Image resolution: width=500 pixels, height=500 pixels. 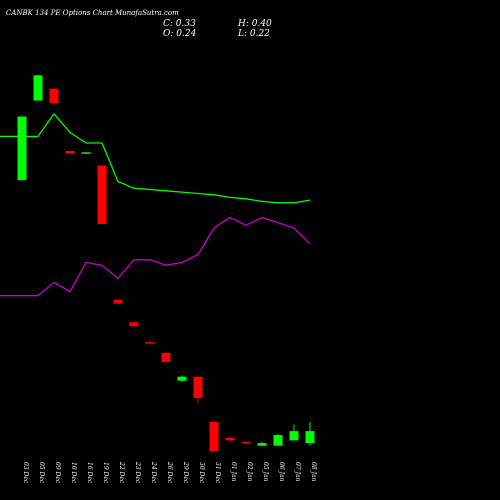 What do you see at coordinates (249, 472) in the screenshot?
I see `x-tick-label: 02 Jan` at bounding box center [249, 472].